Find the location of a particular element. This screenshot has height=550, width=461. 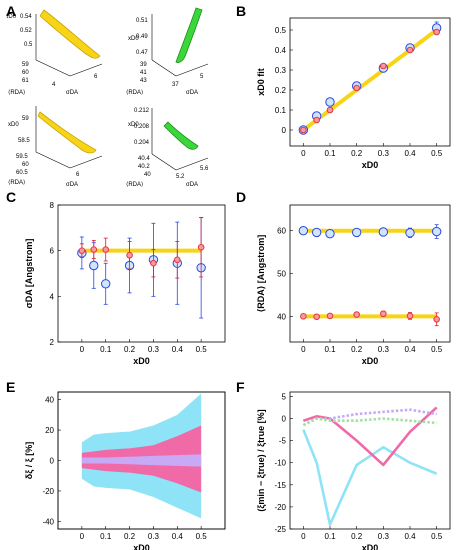

plot-frame-e is located at coordinates (141, 460).